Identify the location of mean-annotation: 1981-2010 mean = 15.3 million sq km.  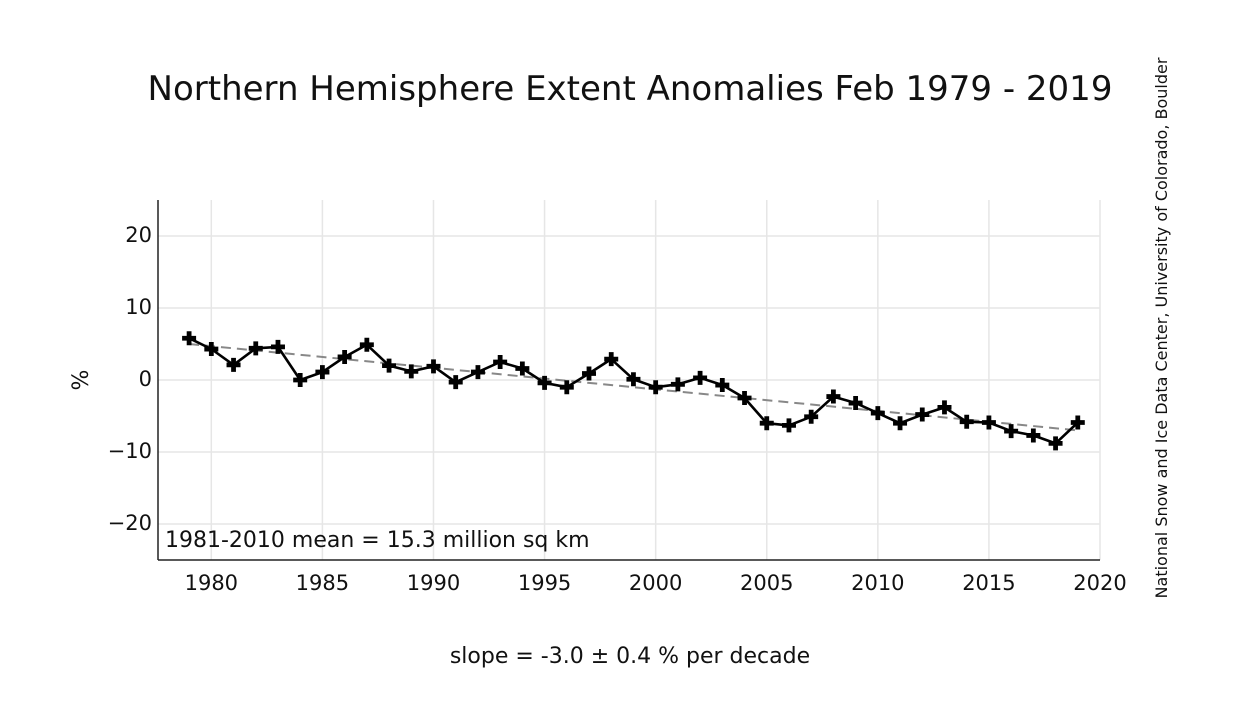
(377, 540).